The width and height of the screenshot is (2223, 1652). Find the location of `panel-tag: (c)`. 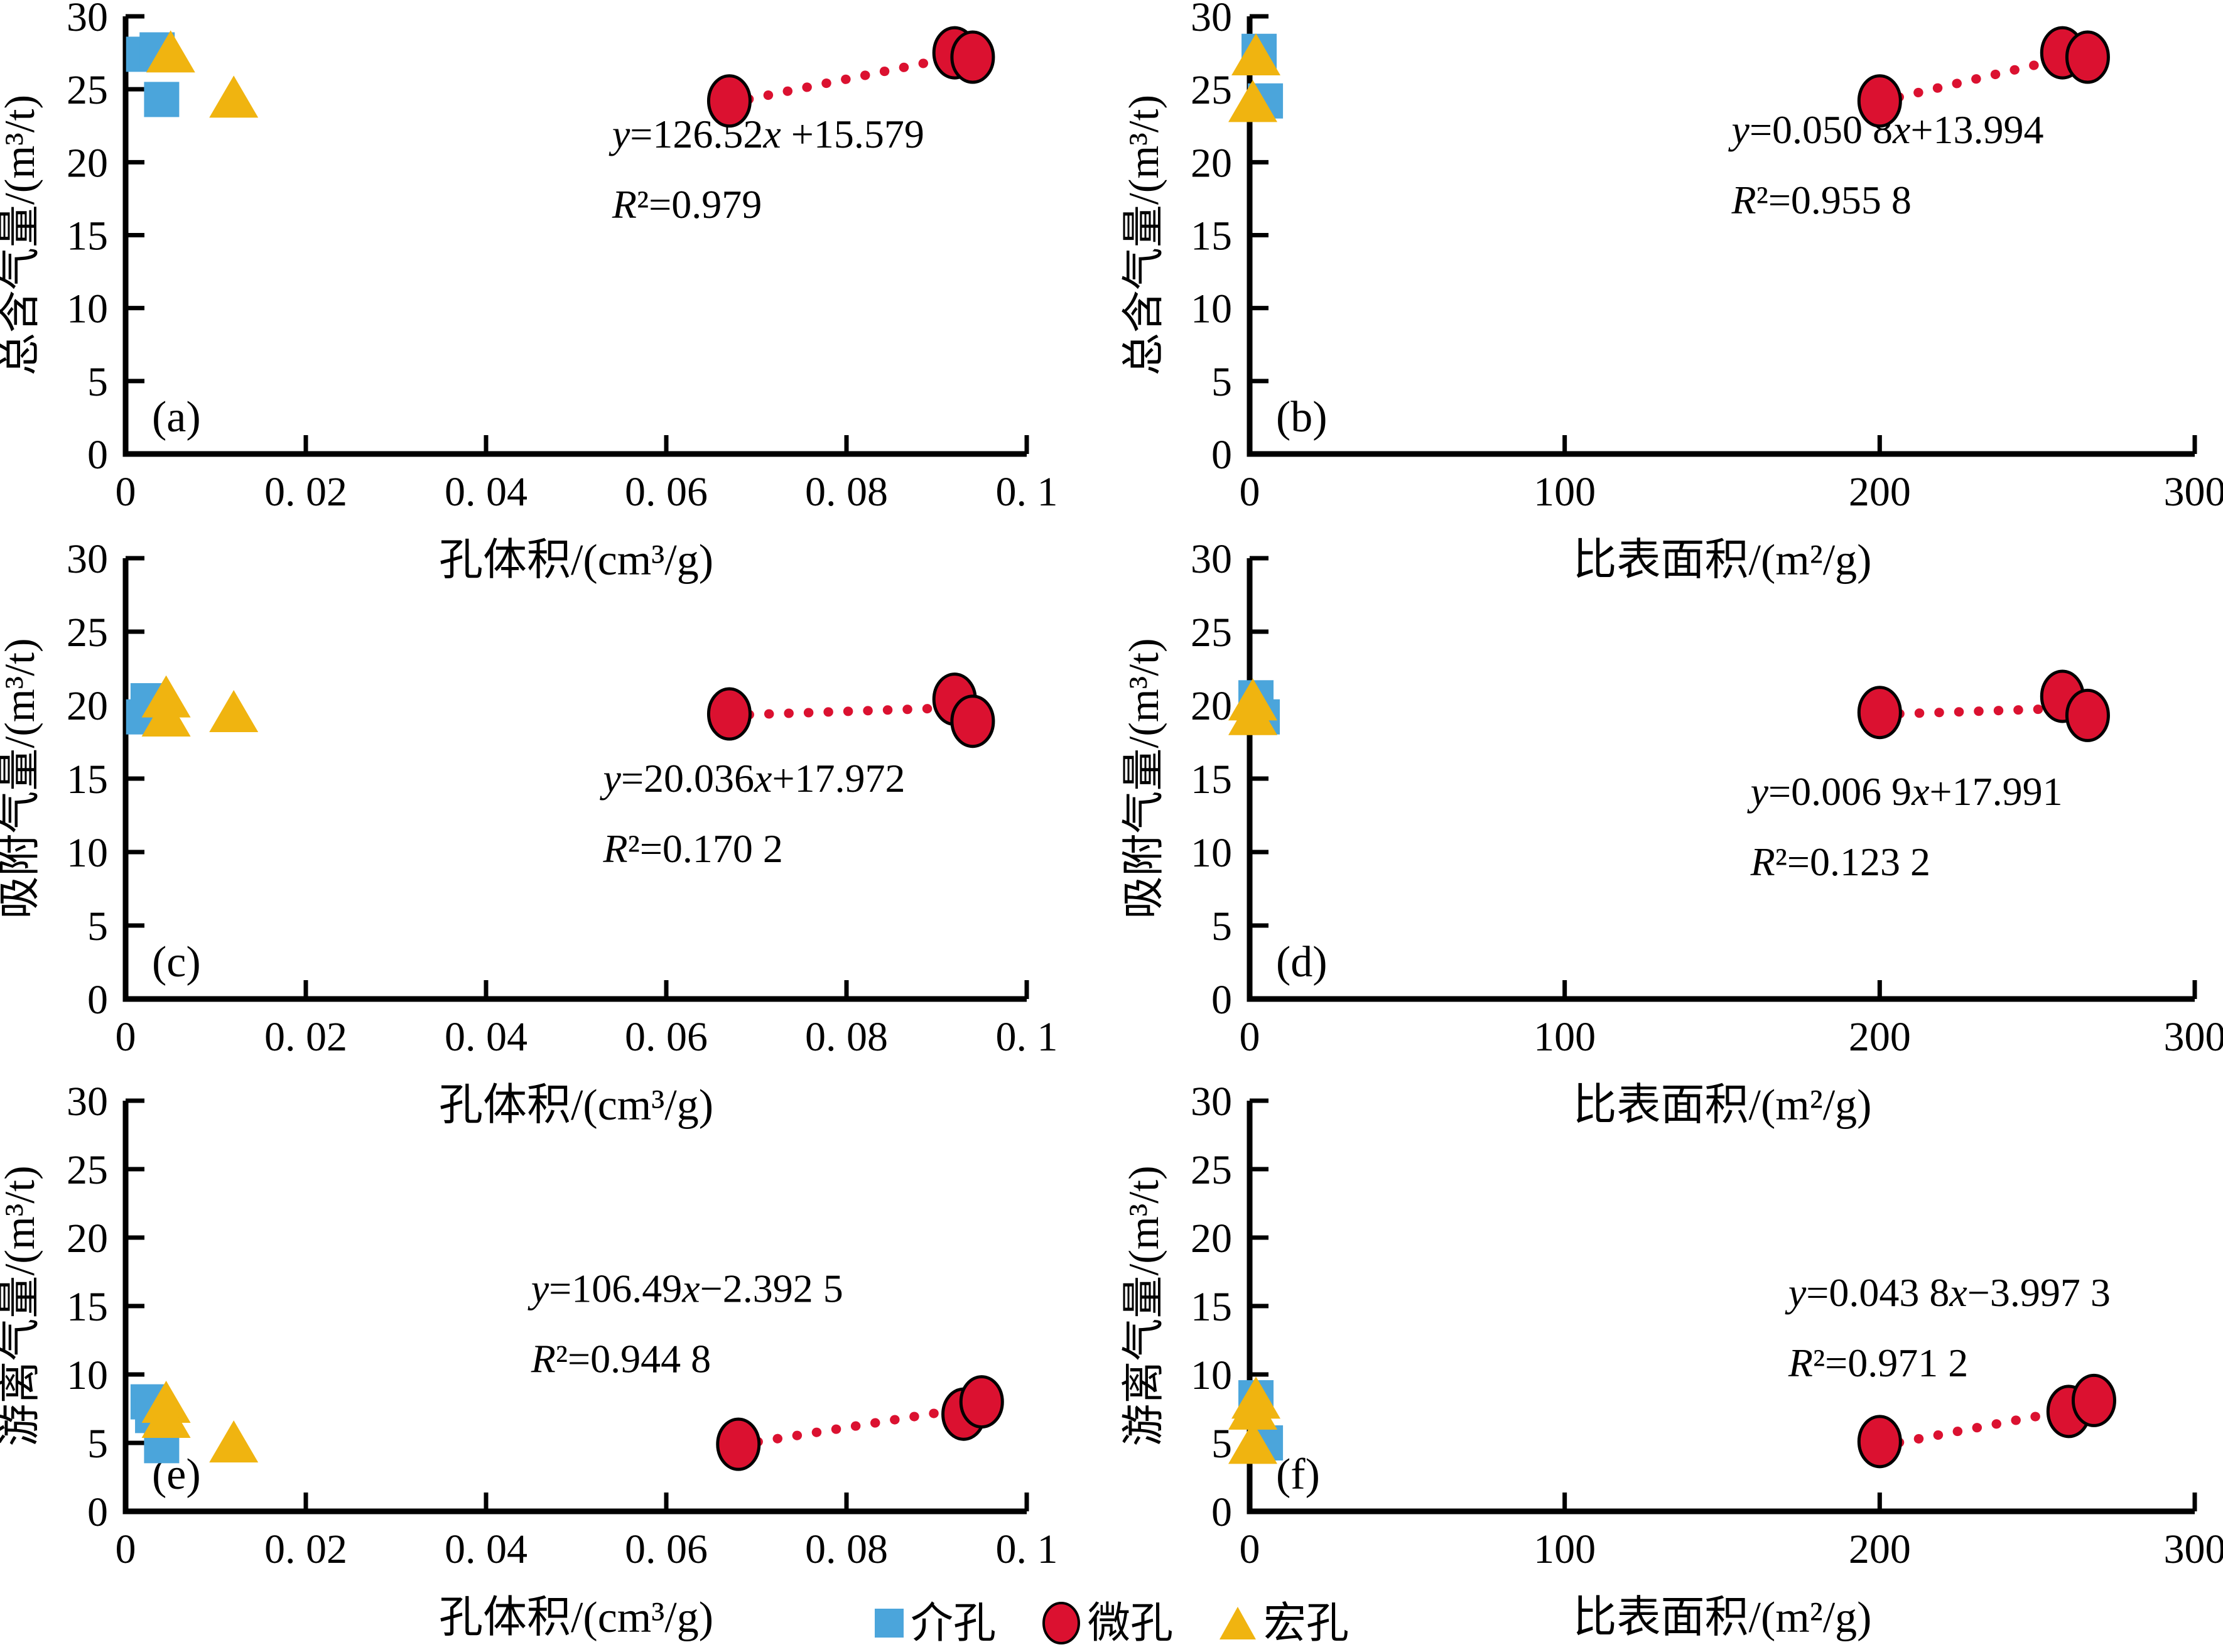

panel-tag: (c) is located at coordinates (176, 962).